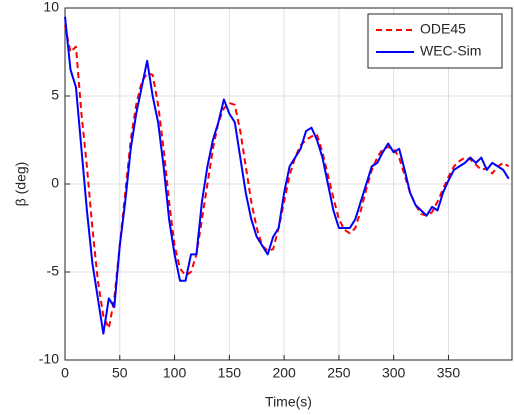 This screenshot has width=514, height=415. Describe the element at coordinates (51, 7) in the screenshot. I see `y-tick-label: 10` at that location.